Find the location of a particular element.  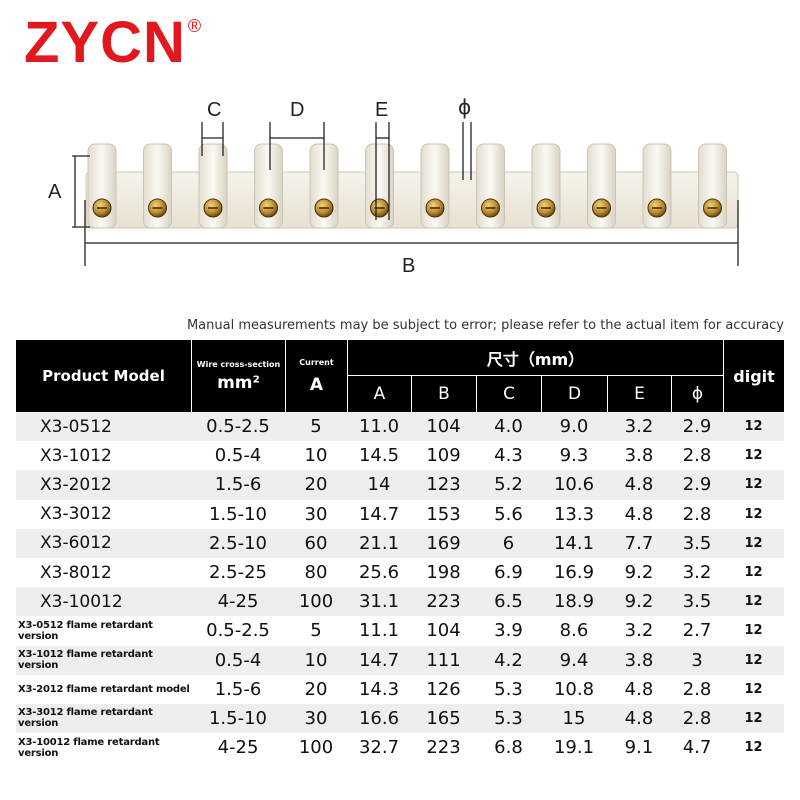

cell-phi: 2.7 is located at coordinates (697, 631).